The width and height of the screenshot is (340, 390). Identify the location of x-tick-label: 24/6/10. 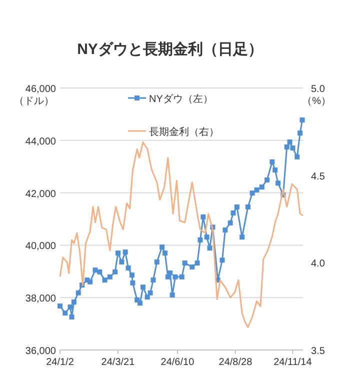
(177, 362).